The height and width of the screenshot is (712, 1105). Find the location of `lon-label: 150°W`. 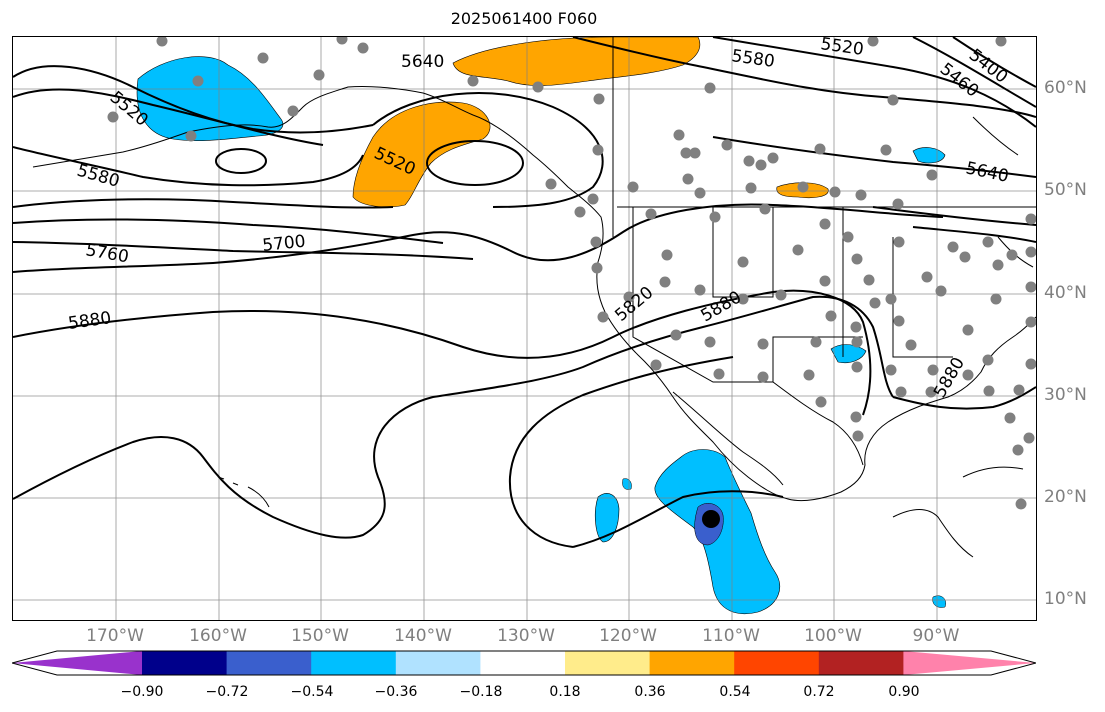

lon-label: 150°W is located at coordinates (320, 636).